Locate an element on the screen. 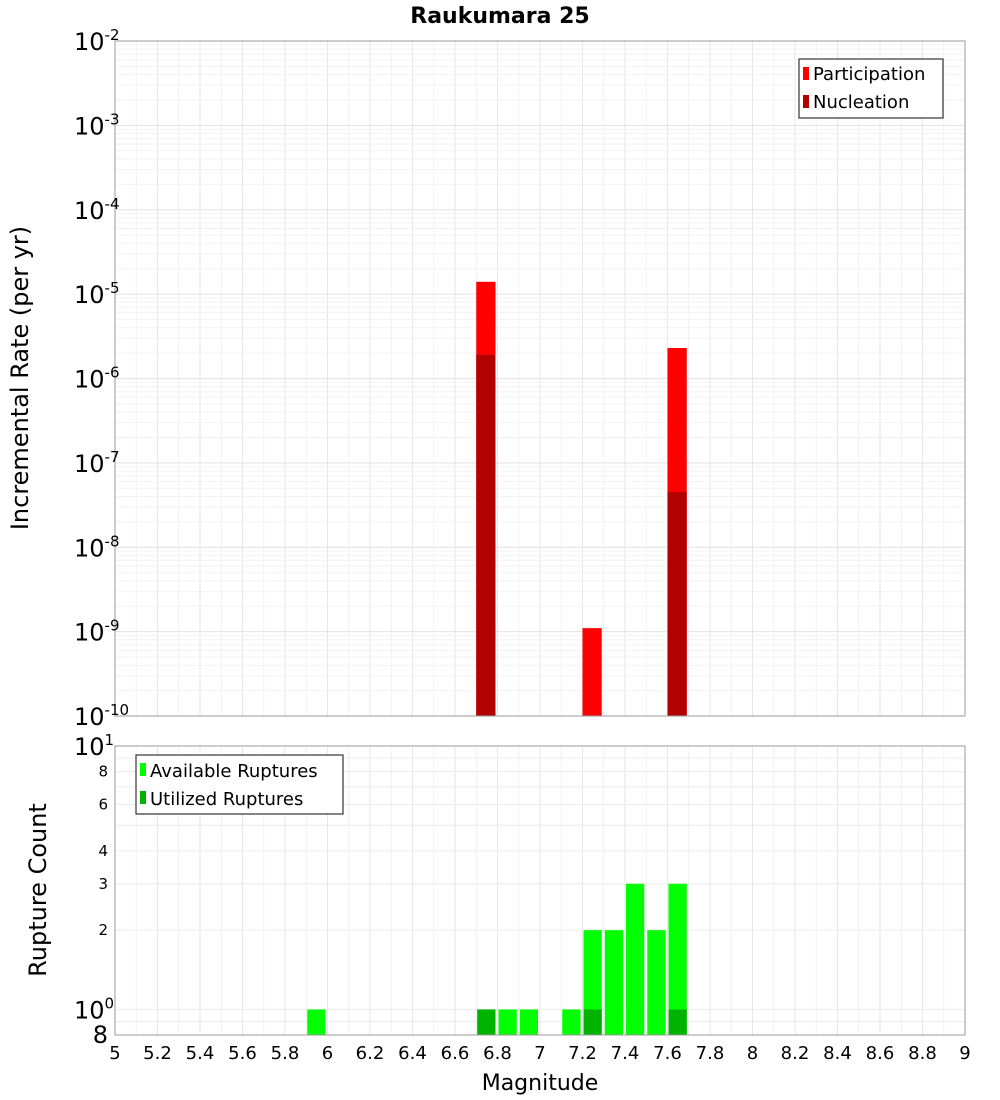 The image size is (1000, 1100). x-tick-label: 9 is located at coordinates (964, 1053).